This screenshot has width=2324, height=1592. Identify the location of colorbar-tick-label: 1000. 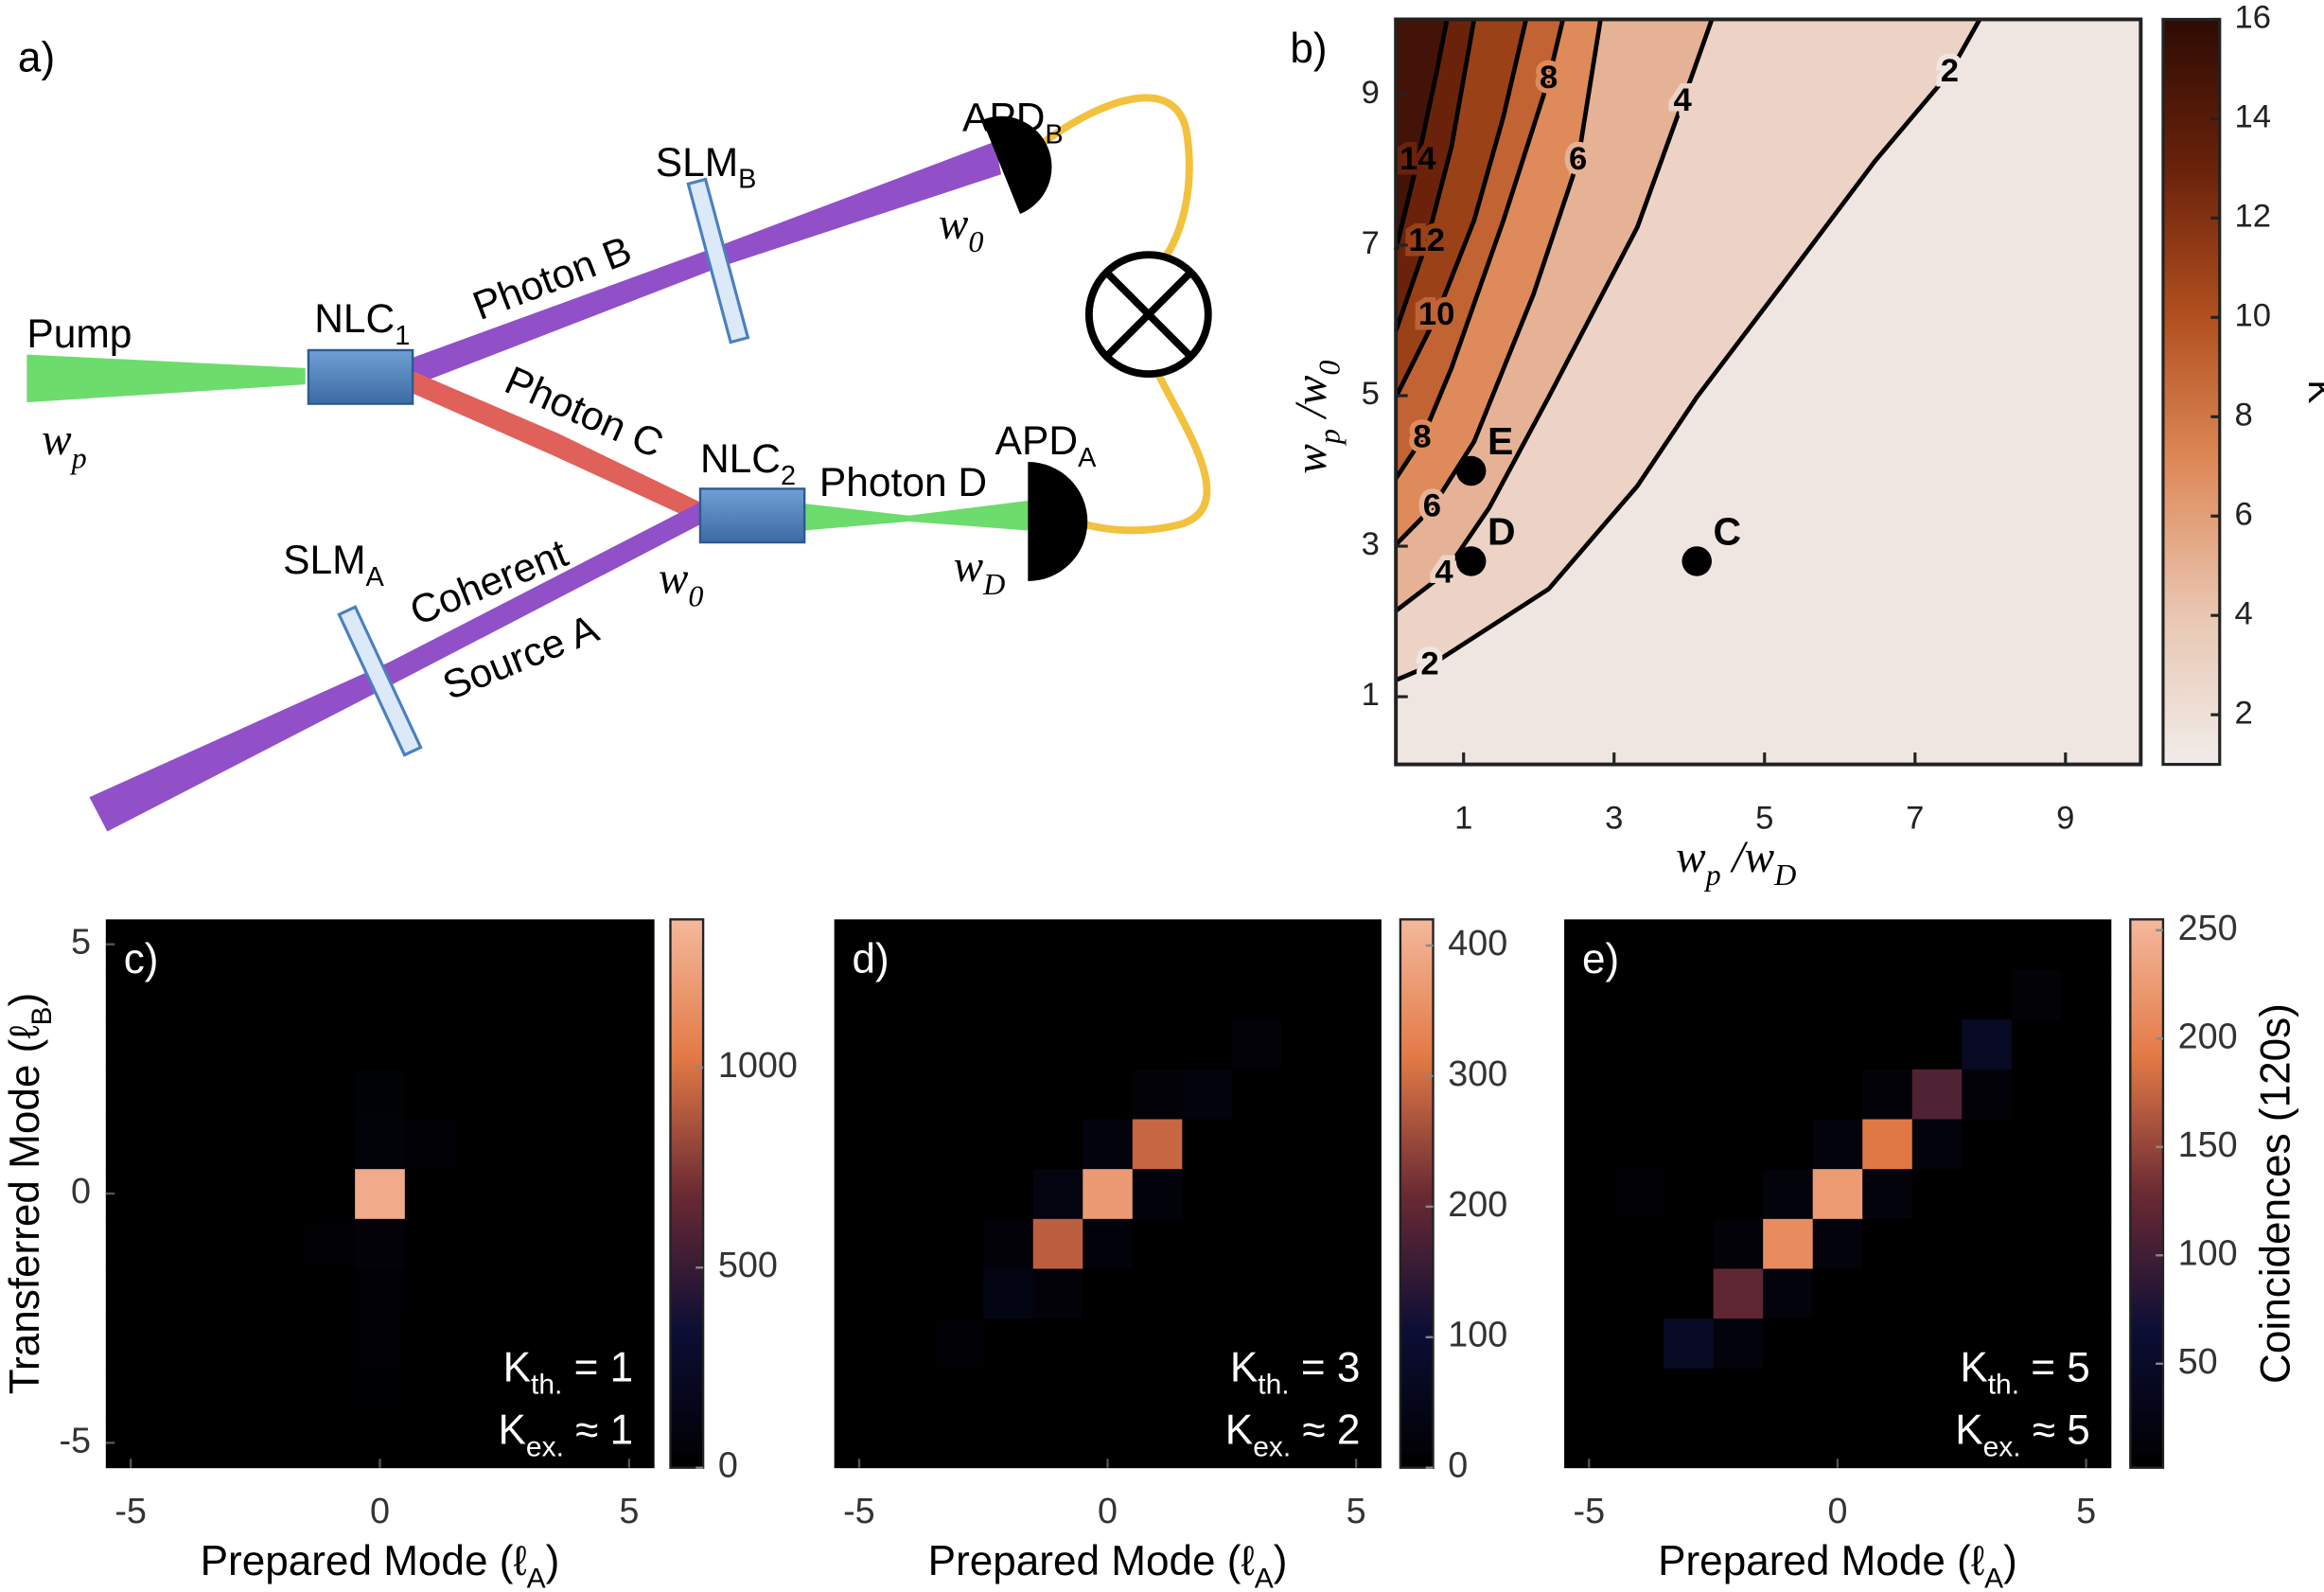
(758, 1066).